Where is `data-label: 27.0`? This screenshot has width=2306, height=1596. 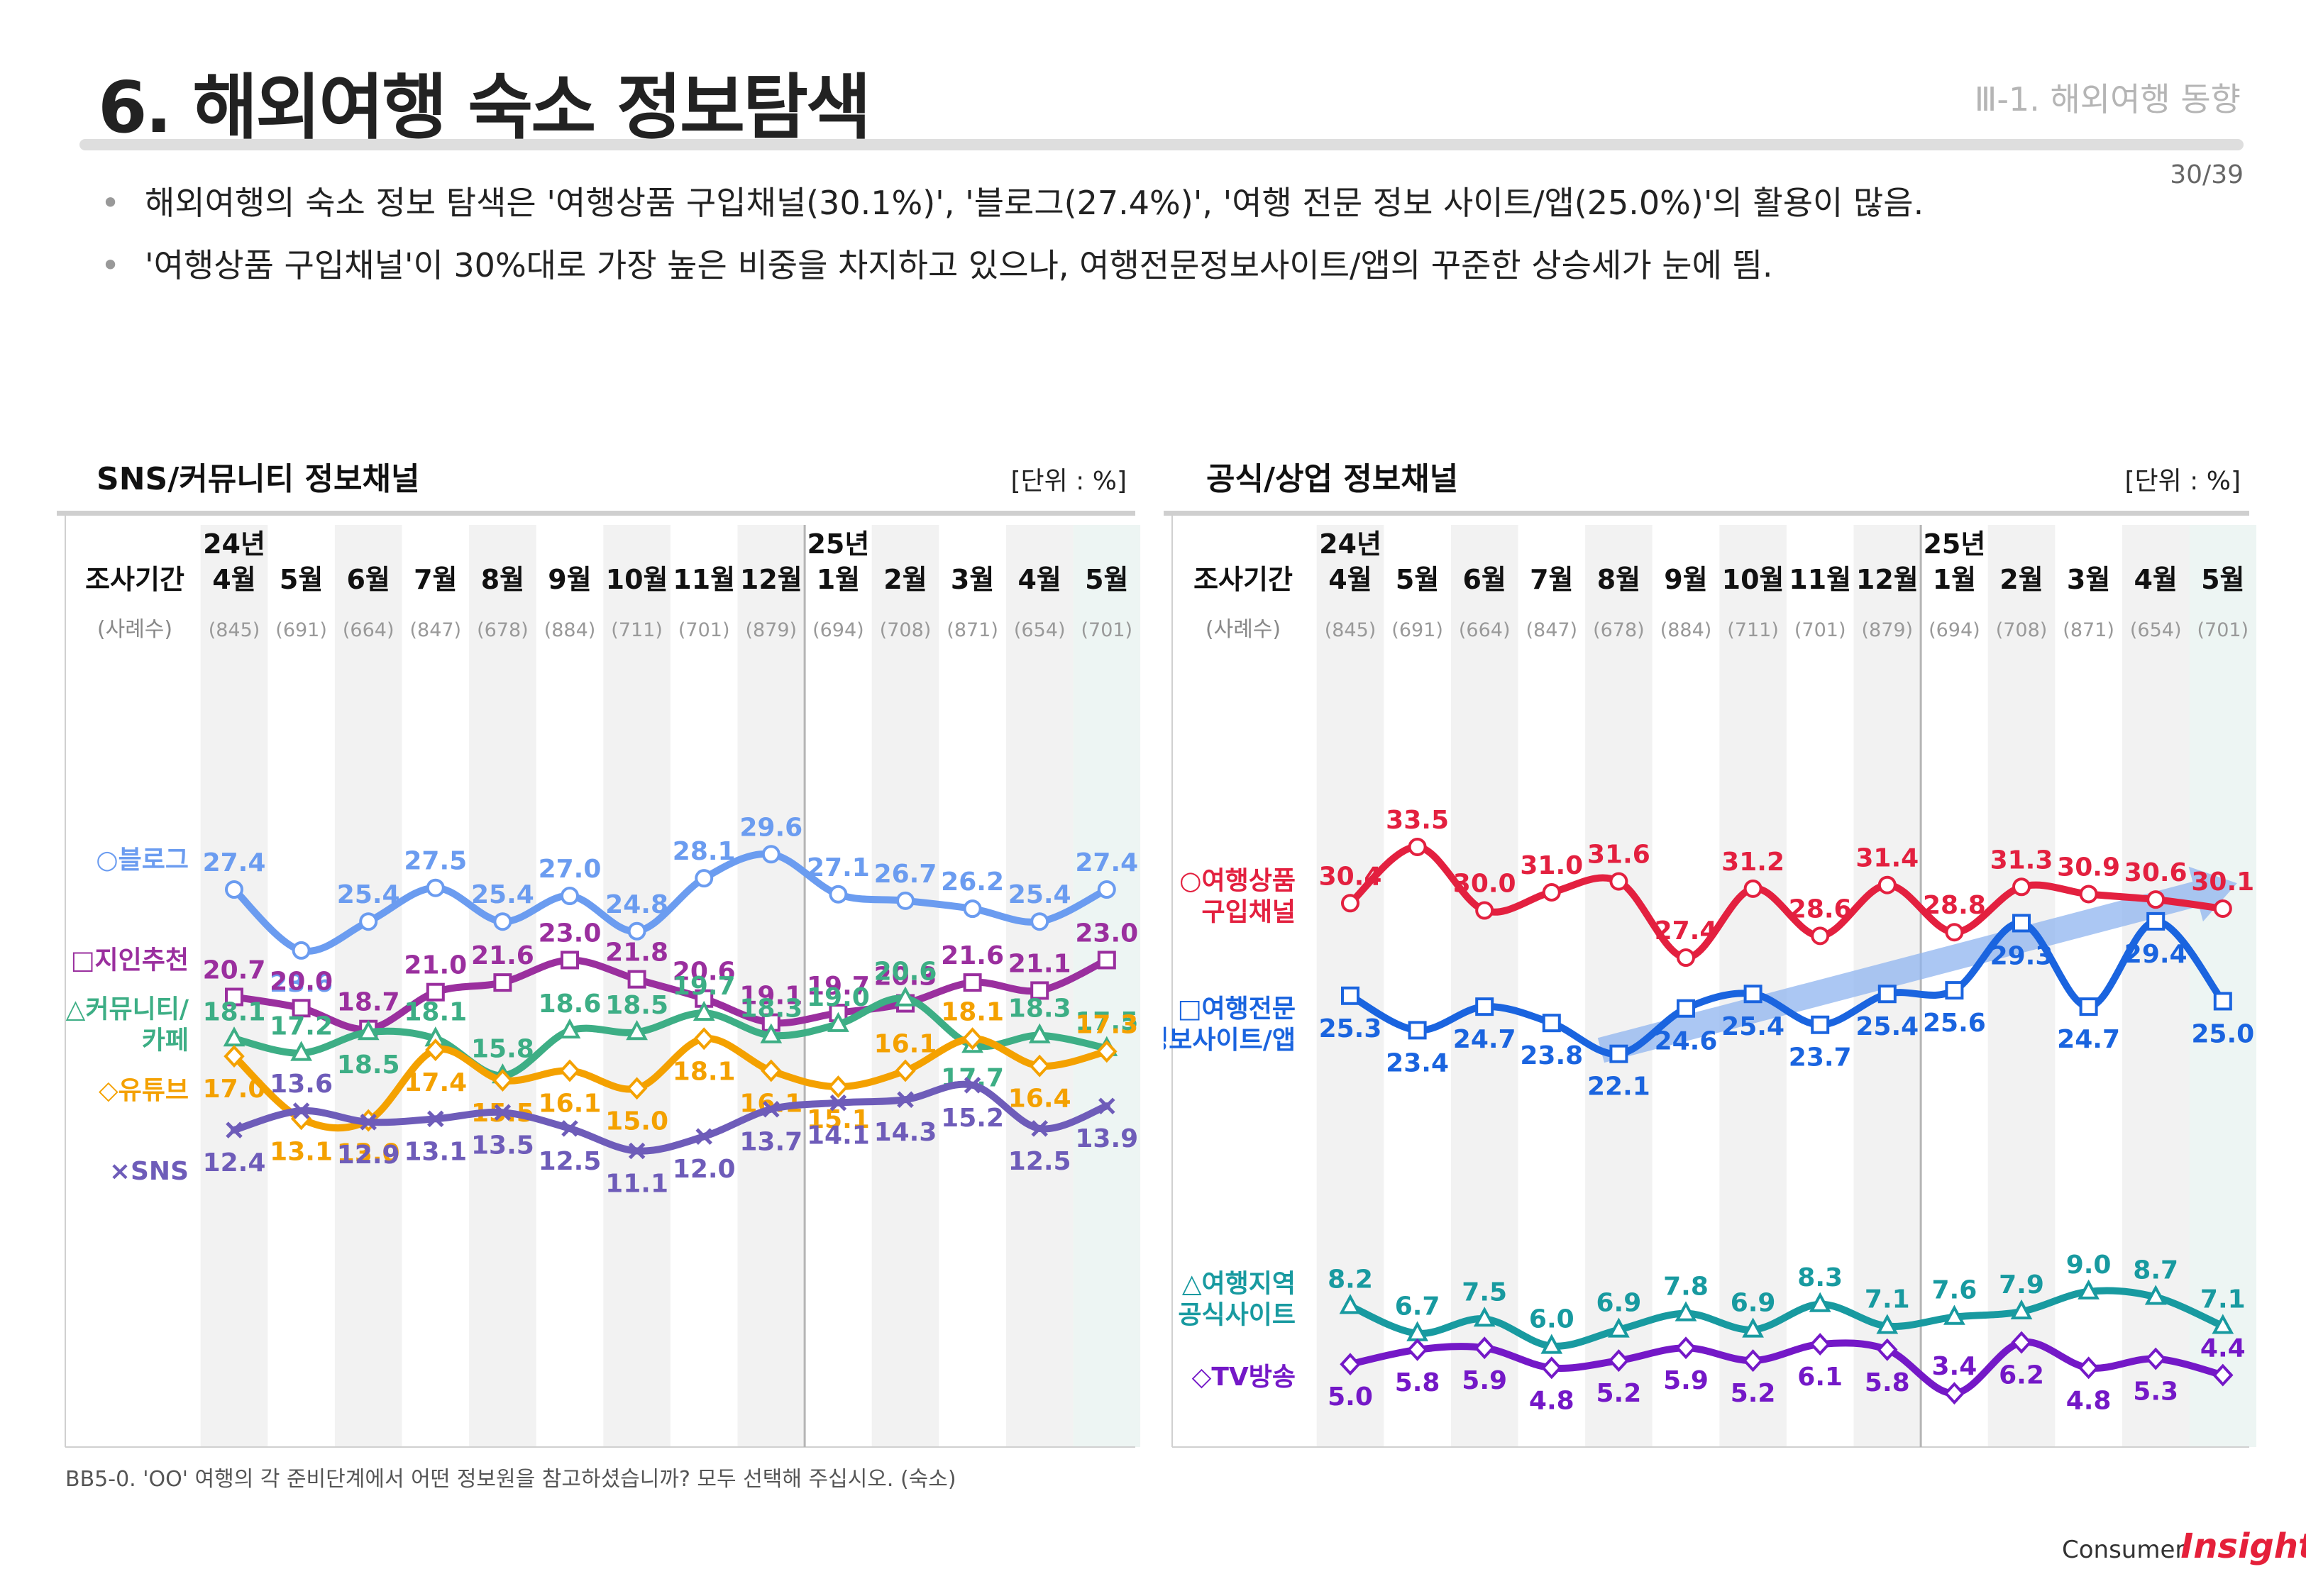 data-label: 27.0 is located at coordinates (571, 869).